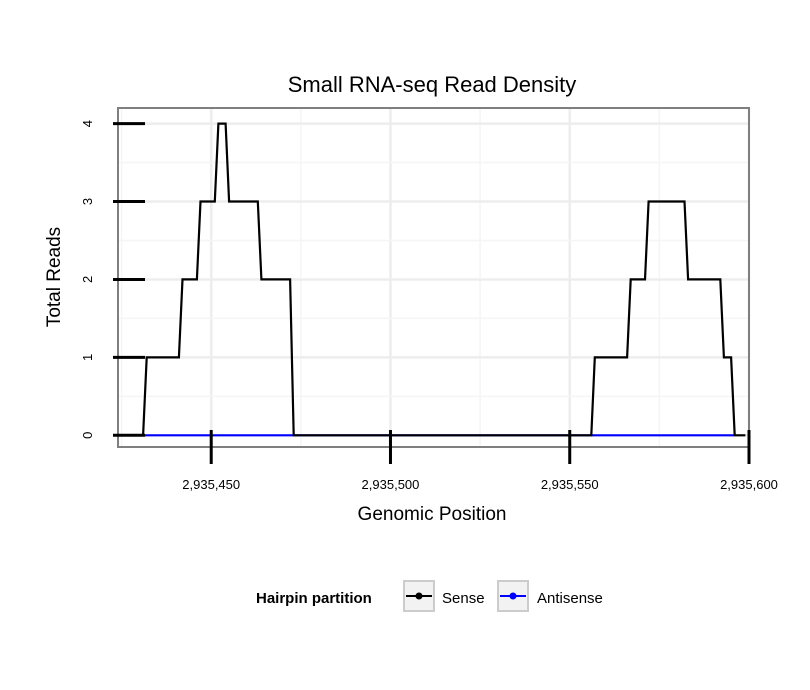 This screenshot has height=690, width=810. Describe the element at coordinates (513, 596) in the screenshot. I see `legend-point-antisense` at that location.